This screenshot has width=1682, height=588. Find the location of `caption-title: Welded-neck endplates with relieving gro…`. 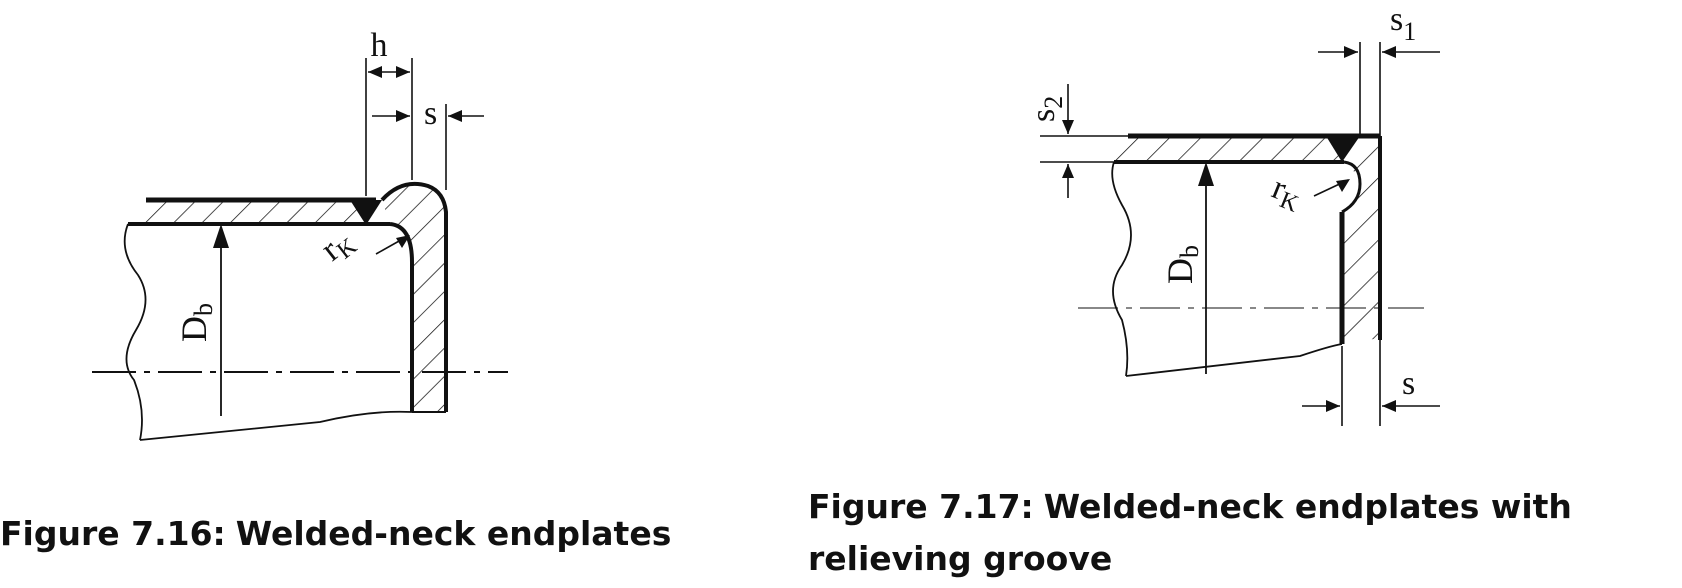

caption-title: Welded-neck endplates with relieving gro… is located at coordinates (1190, 532).